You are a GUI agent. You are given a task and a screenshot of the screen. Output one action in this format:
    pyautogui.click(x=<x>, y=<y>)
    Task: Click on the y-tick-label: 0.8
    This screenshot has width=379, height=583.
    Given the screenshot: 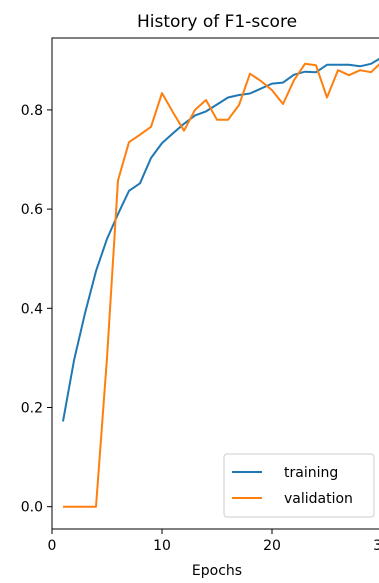 What is the action you would take?
    pyautogui.click(x=32, y=111)
    